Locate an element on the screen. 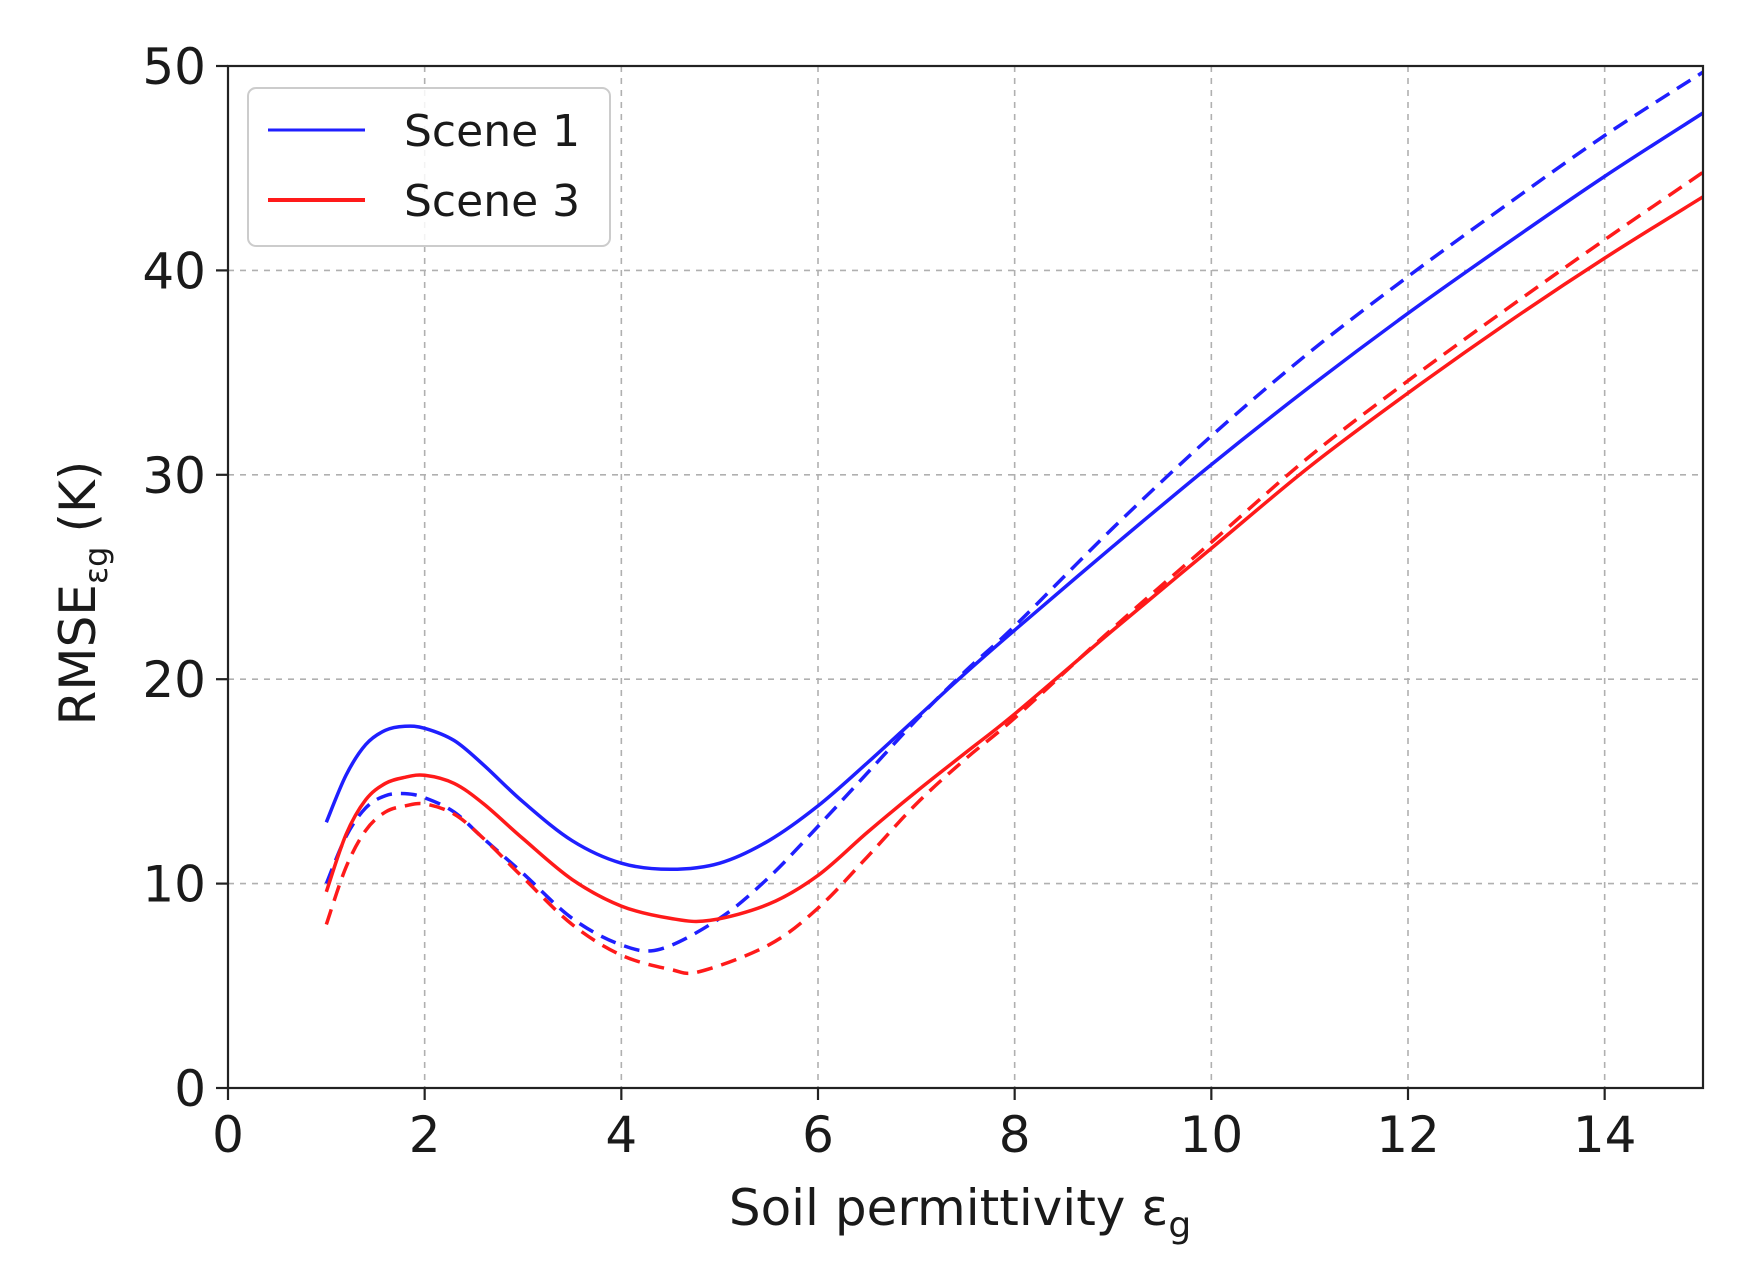  legend: Scene 1 Scene 3 is located at coordinates (429, 167).